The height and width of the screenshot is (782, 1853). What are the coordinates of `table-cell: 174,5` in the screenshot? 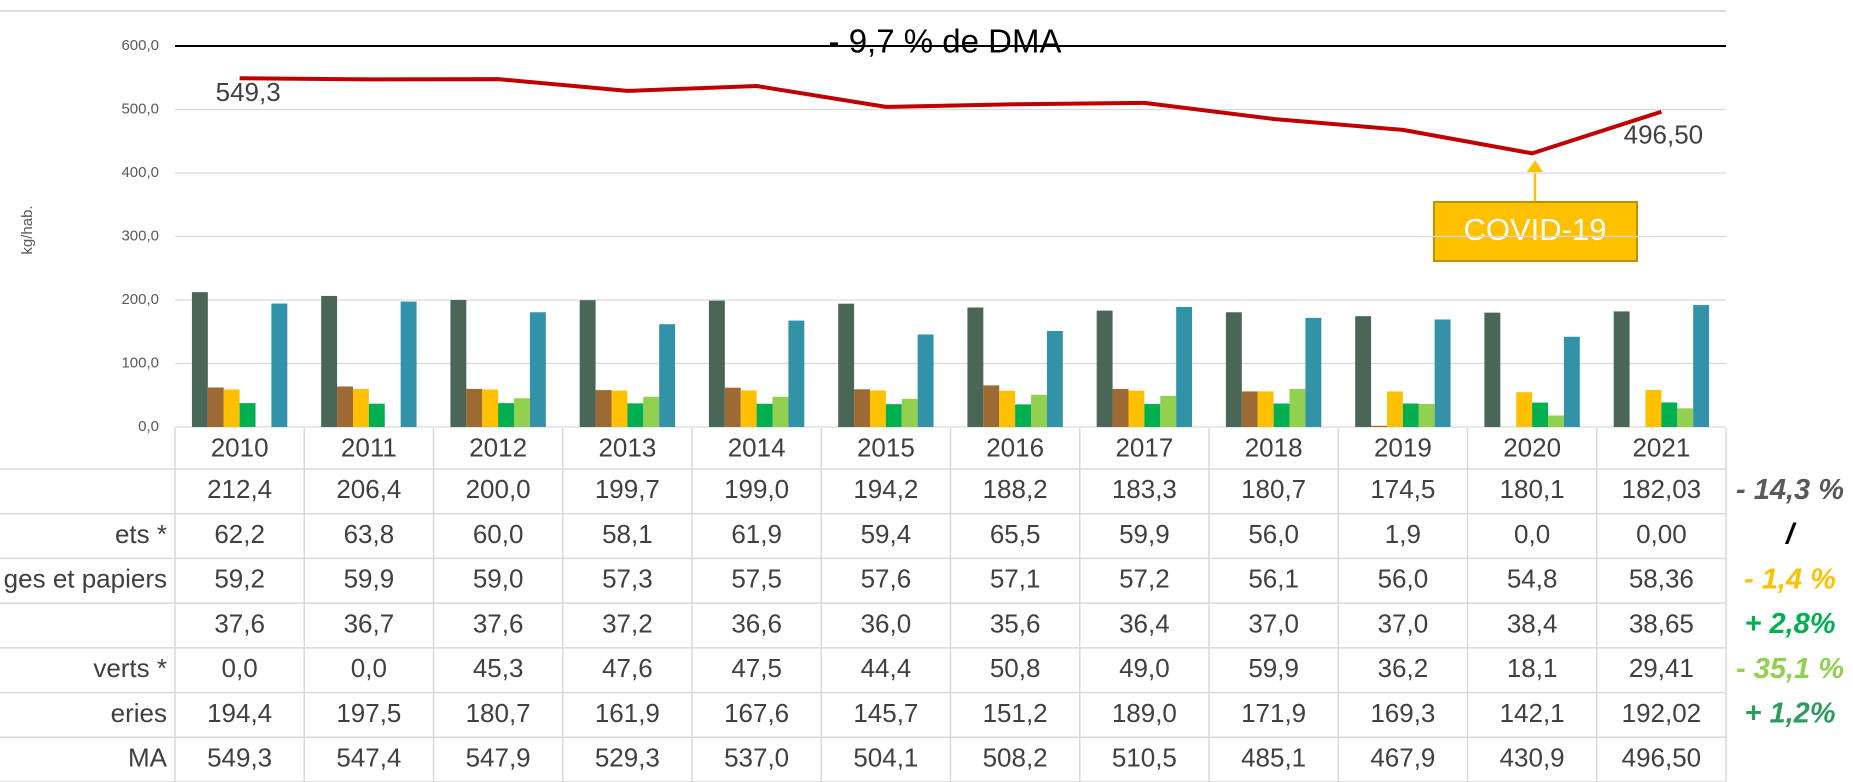 It's located at (1402, 489).